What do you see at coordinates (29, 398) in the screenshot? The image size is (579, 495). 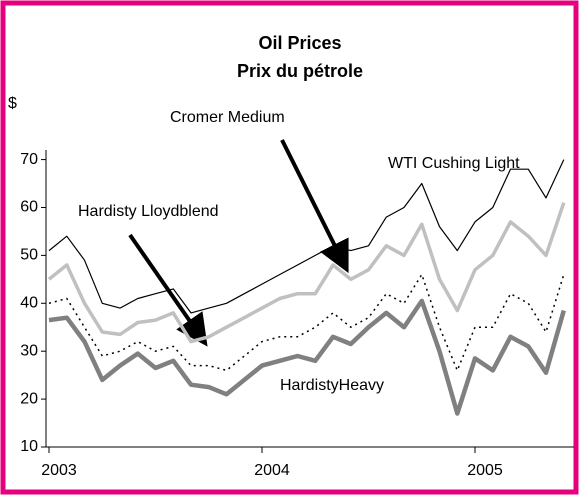 I see `y-tick-label: 20` at bounding box center [29, 398].